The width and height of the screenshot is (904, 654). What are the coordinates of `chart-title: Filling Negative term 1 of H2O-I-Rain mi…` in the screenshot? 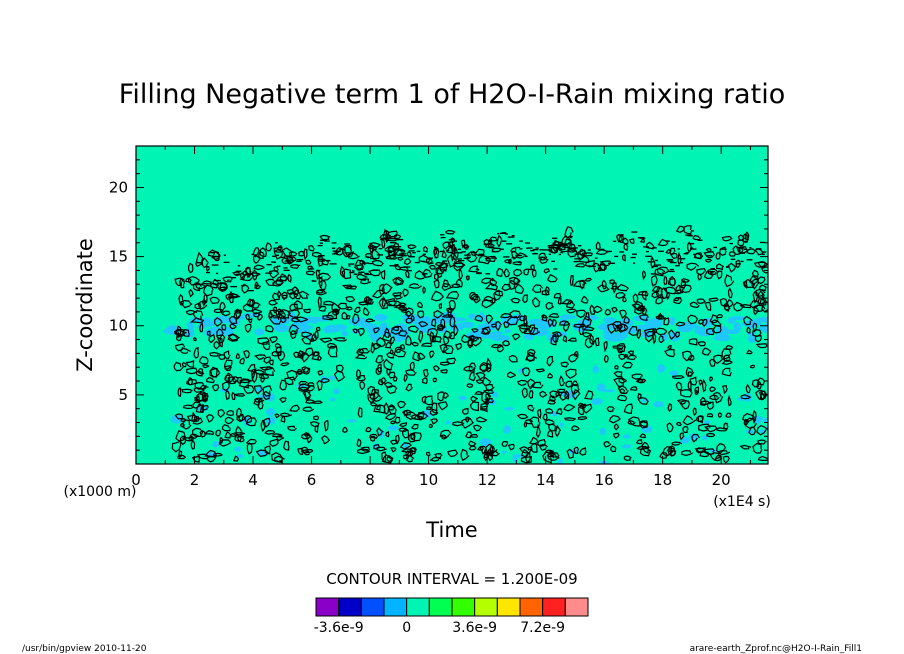 It's located at (452, 94).